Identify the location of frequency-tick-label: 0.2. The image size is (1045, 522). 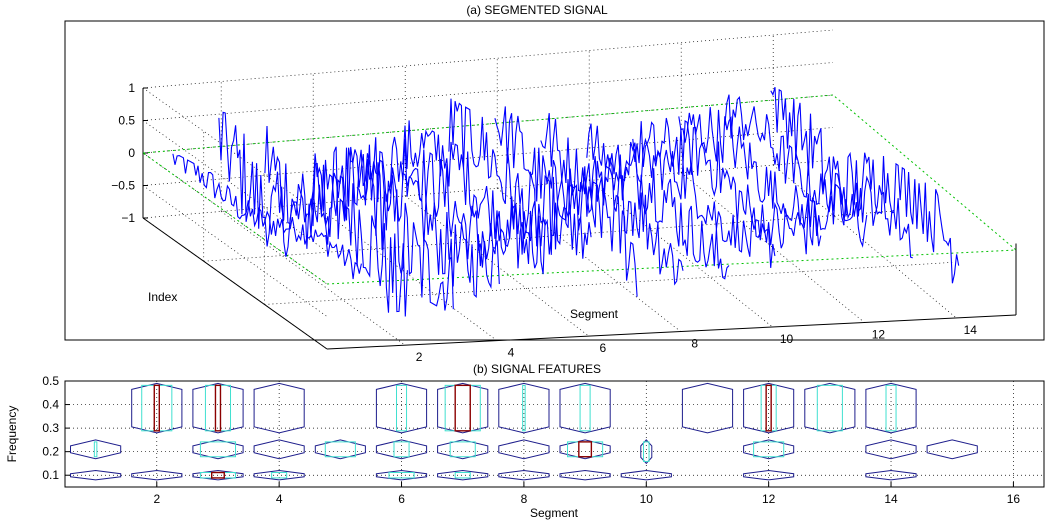
(50, 452).